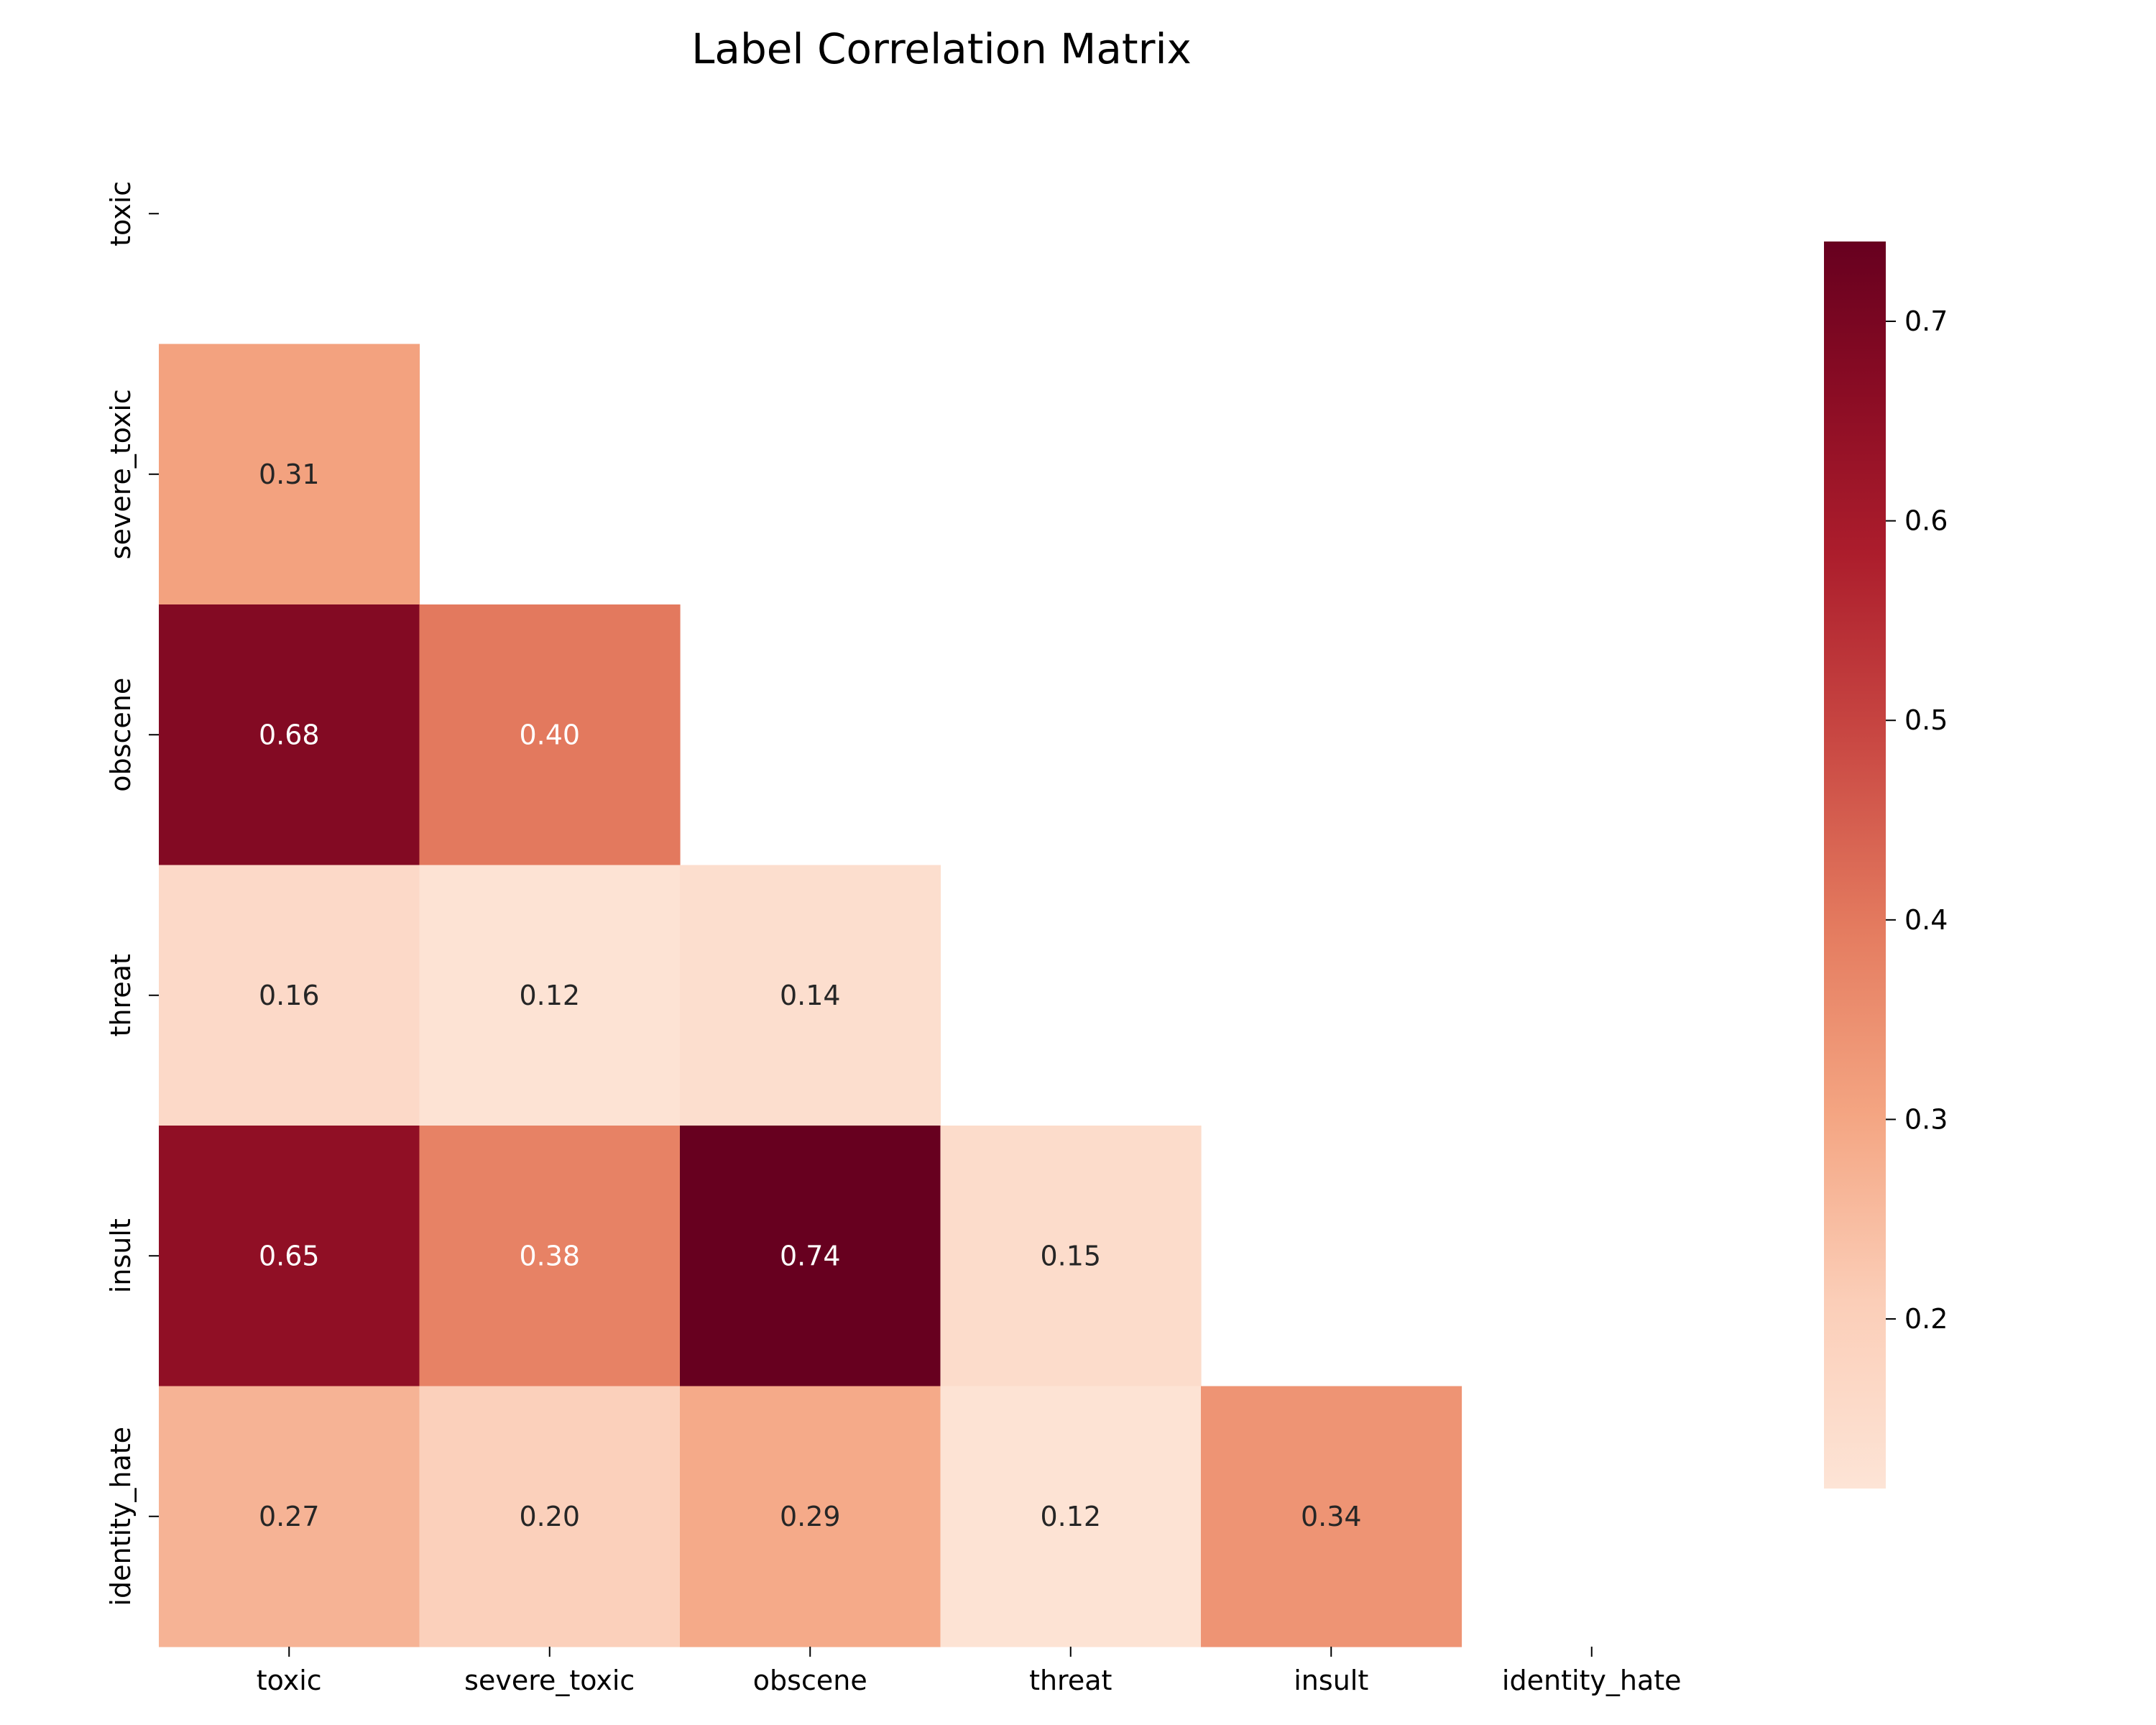 The height and width of the screenshot is (1725, 2156). Describe the element at coordinates (121, 1516) in the screenshot. I see `y-tick-label-identity_hate: identity_hate` at that location.